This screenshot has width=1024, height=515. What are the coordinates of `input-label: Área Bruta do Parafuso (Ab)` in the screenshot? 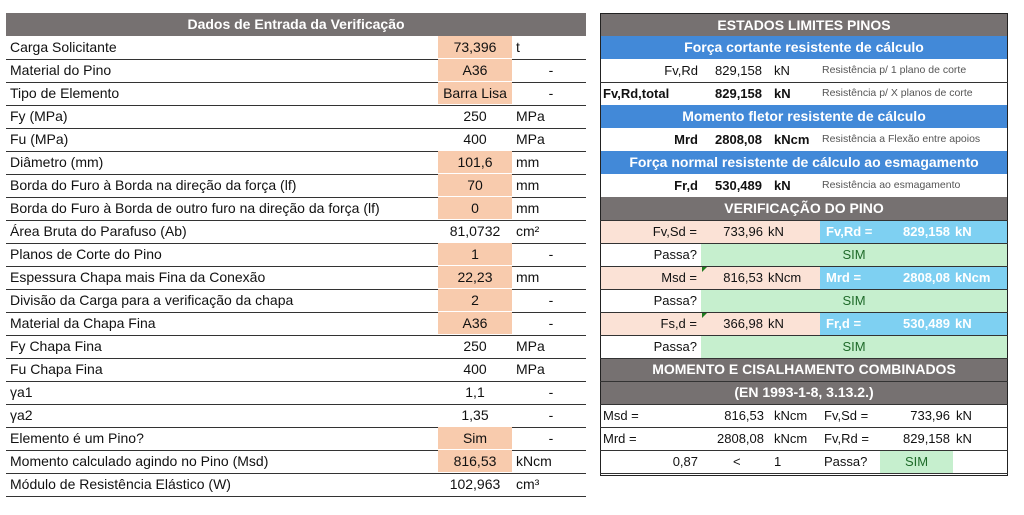 It's located at (98, 231).